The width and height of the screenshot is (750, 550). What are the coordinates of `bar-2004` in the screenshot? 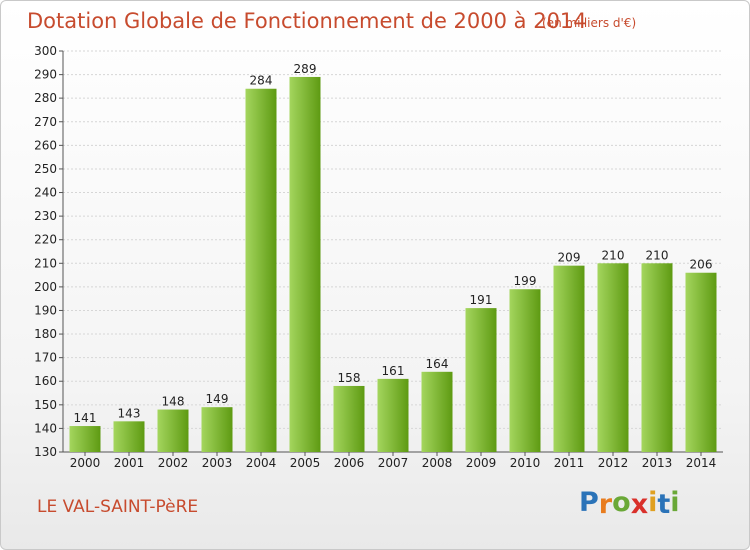 It's located at (261, 270).